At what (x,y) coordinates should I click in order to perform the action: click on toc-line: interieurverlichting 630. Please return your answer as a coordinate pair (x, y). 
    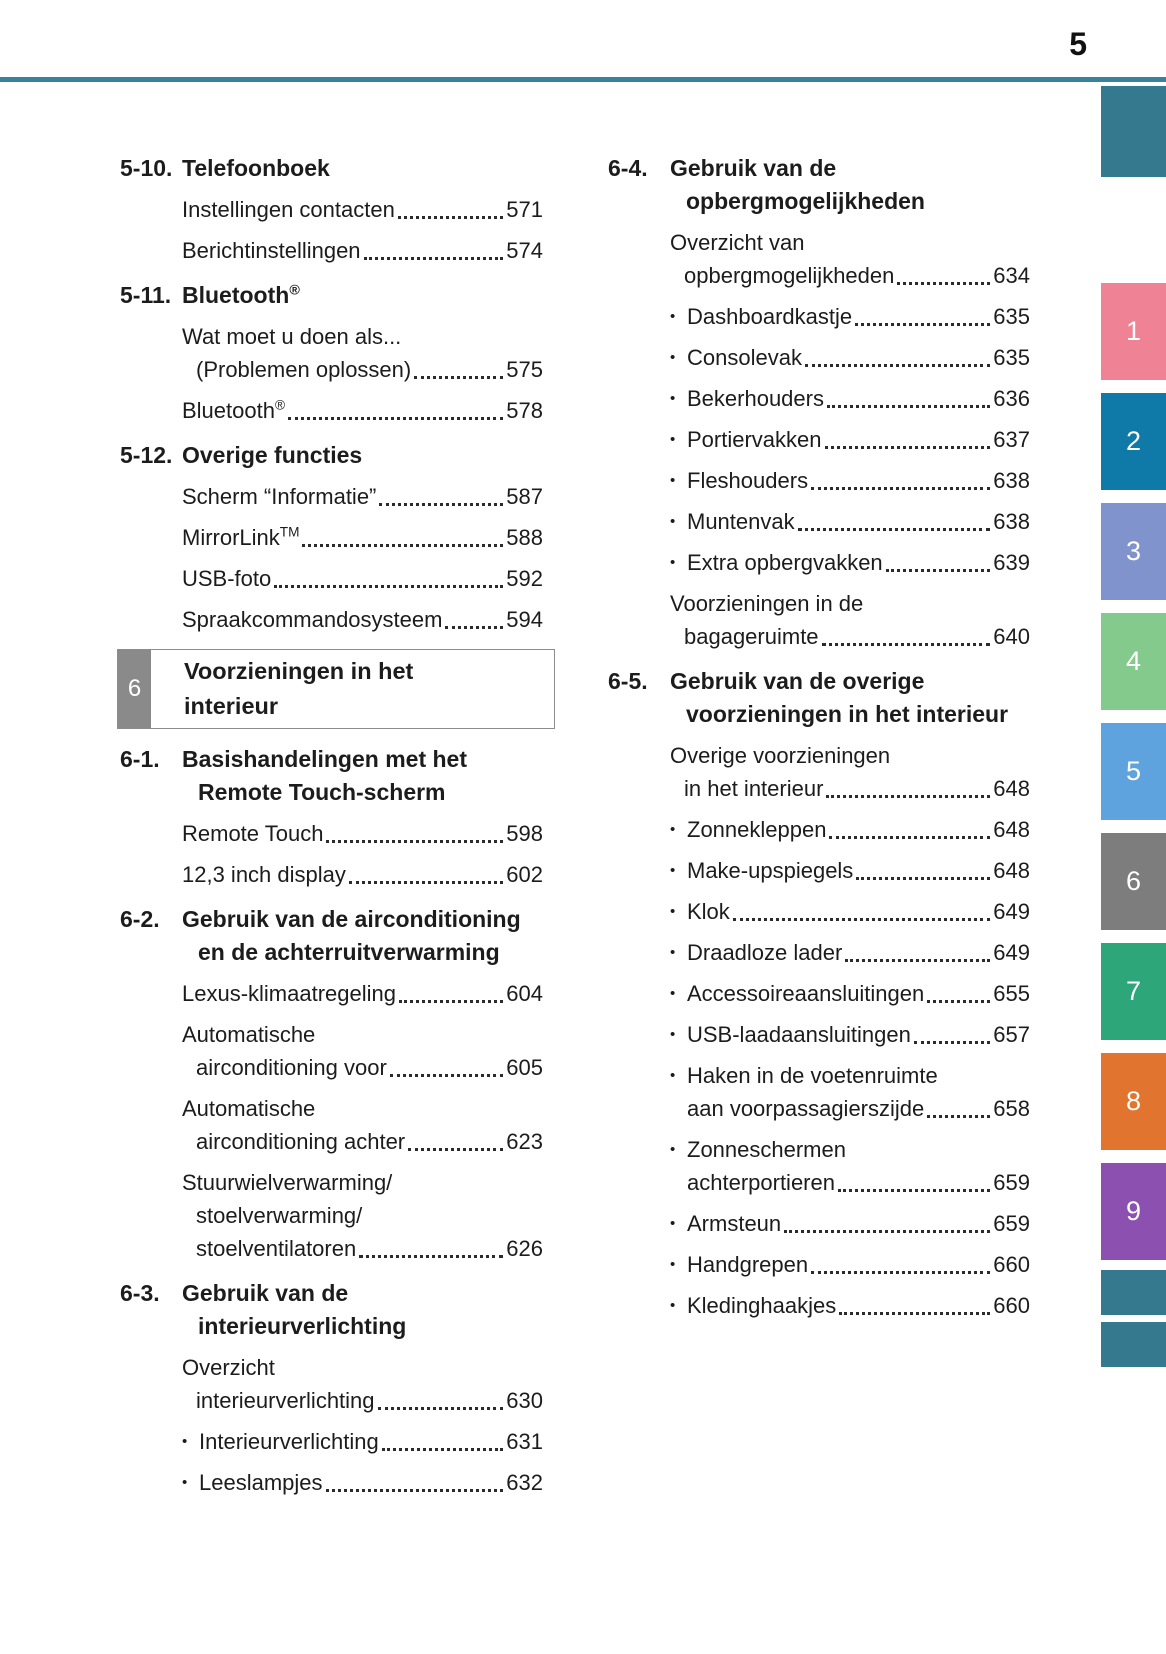
    Looking at the image, I should click on (369, 1400).